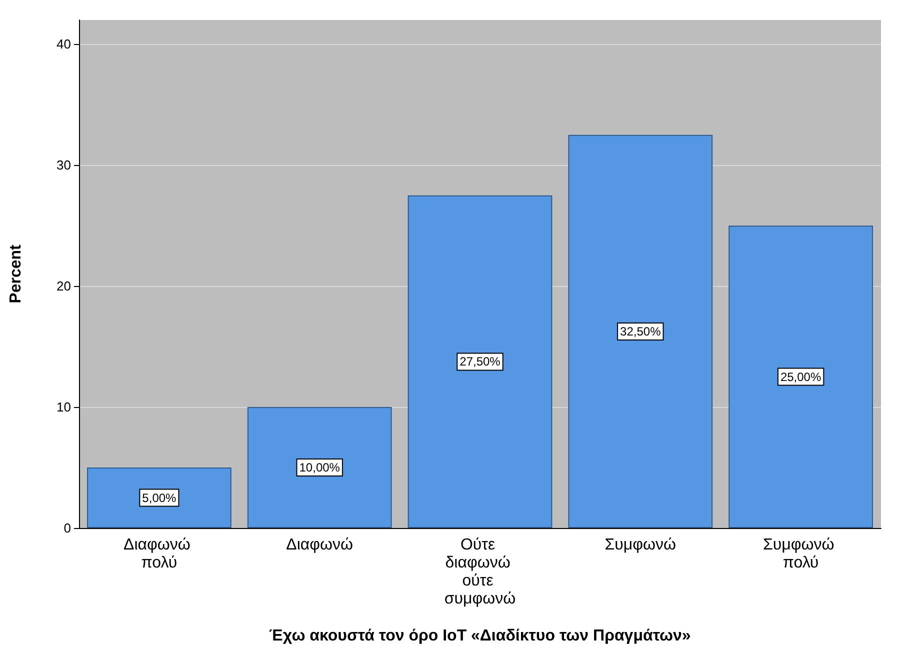  What do you see at coordinates (800, 554) in the screenshot?
I see `x-tick-label: Συμφωνώ πολύ` at bounding box center [800, 554].